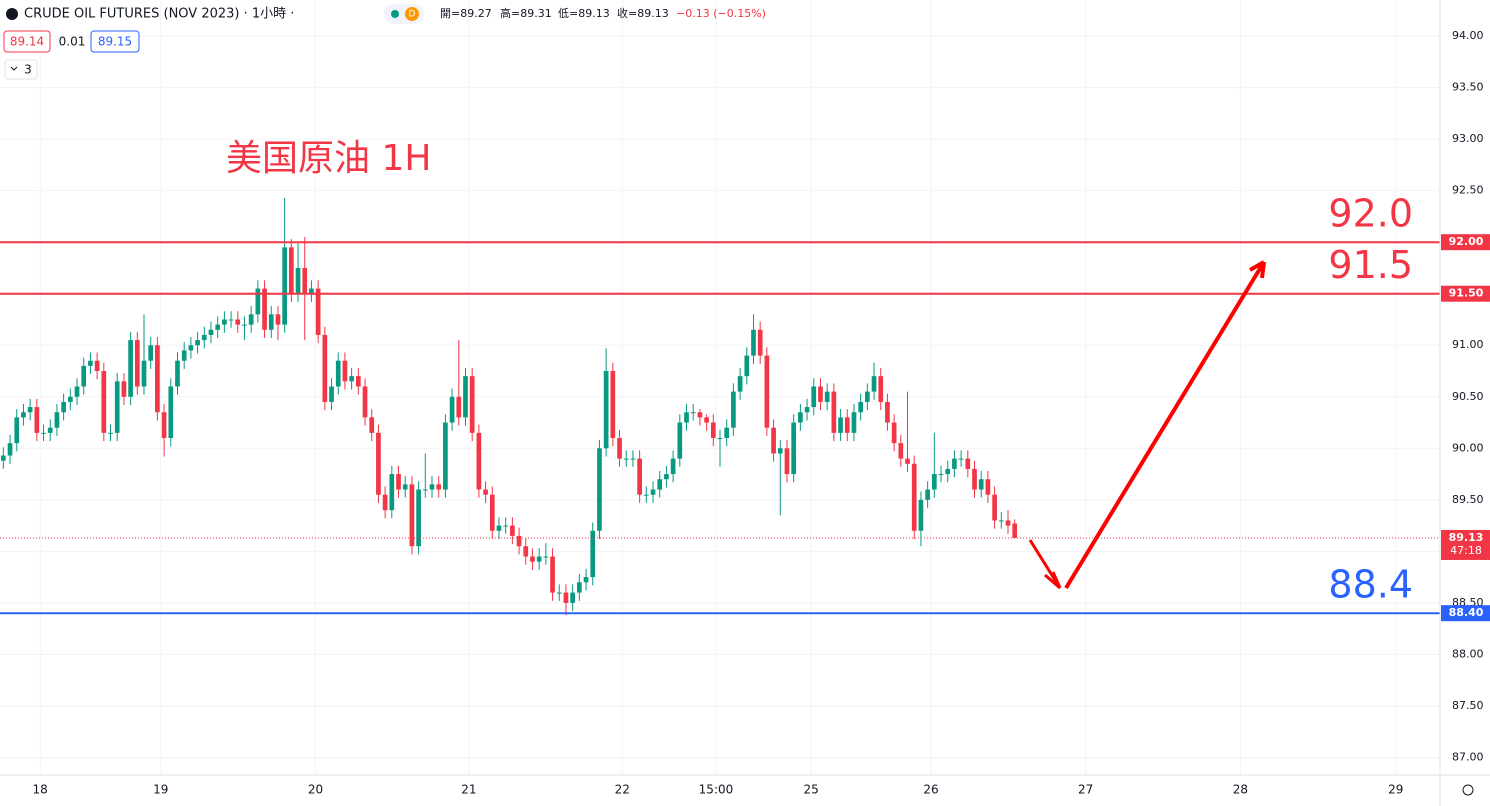  Describe the element at coordinates (21, 69) in the screenshot. I see `indicator-toggle` at that location.